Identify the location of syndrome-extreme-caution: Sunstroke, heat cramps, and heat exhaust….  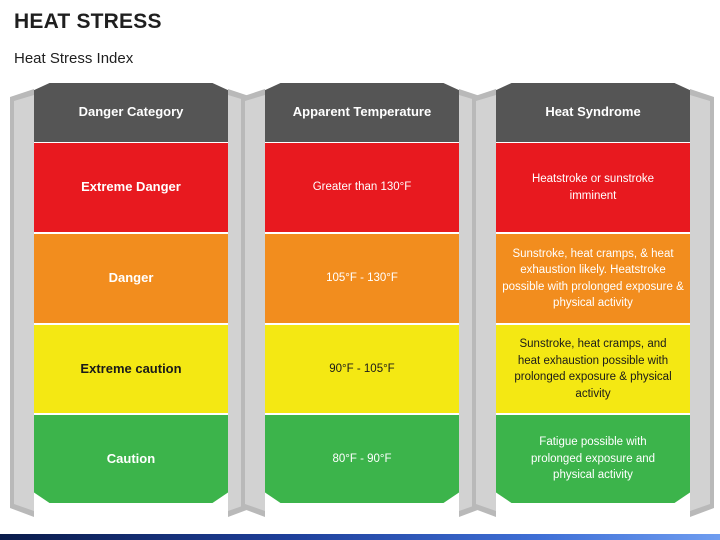
(593, 369).